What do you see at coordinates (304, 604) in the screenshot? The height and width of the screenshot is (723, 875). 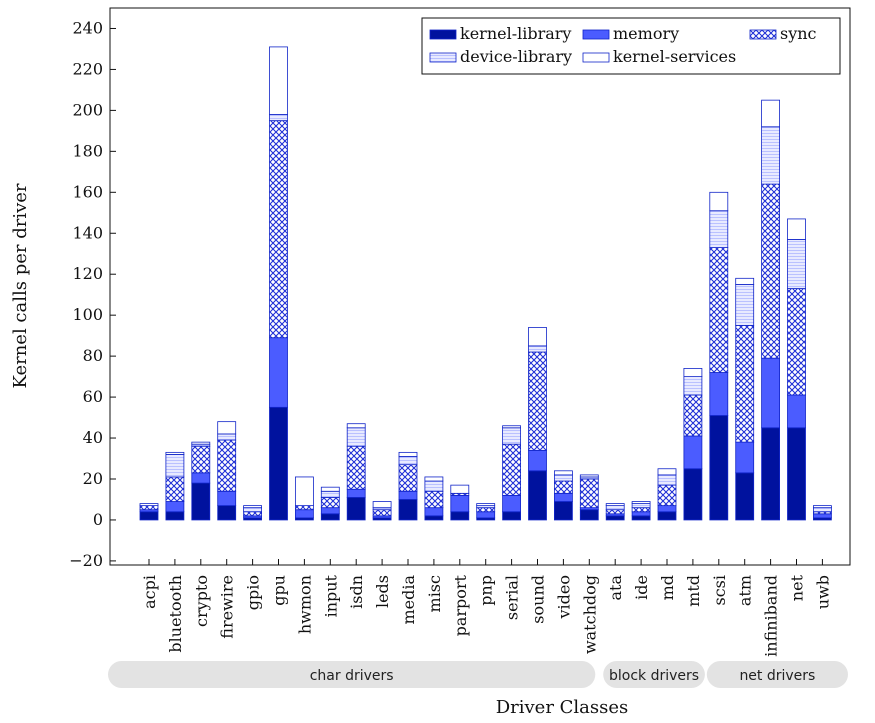 I see `x-tick-label-hwmon: hwmon` at bounding box center [304, 604].